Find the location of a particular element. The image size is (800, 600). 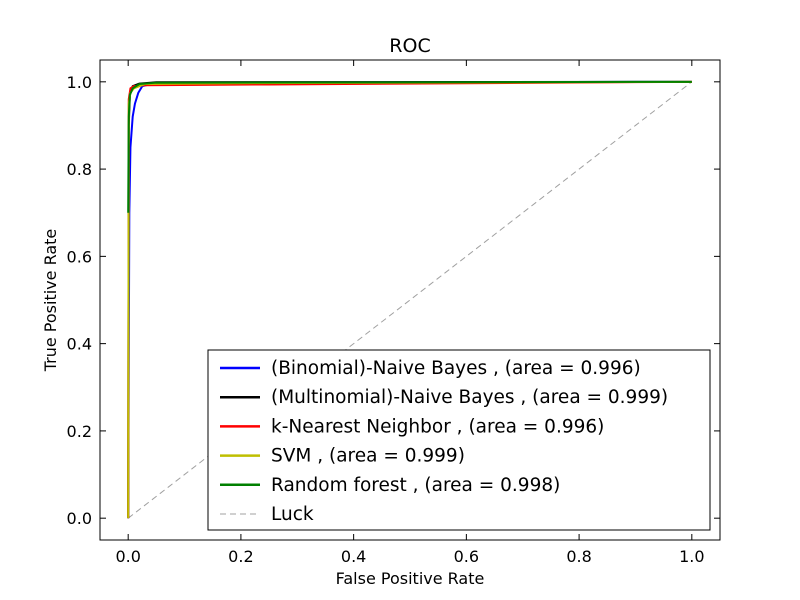

chart-title: ROC is located at coordinates (409, 46).